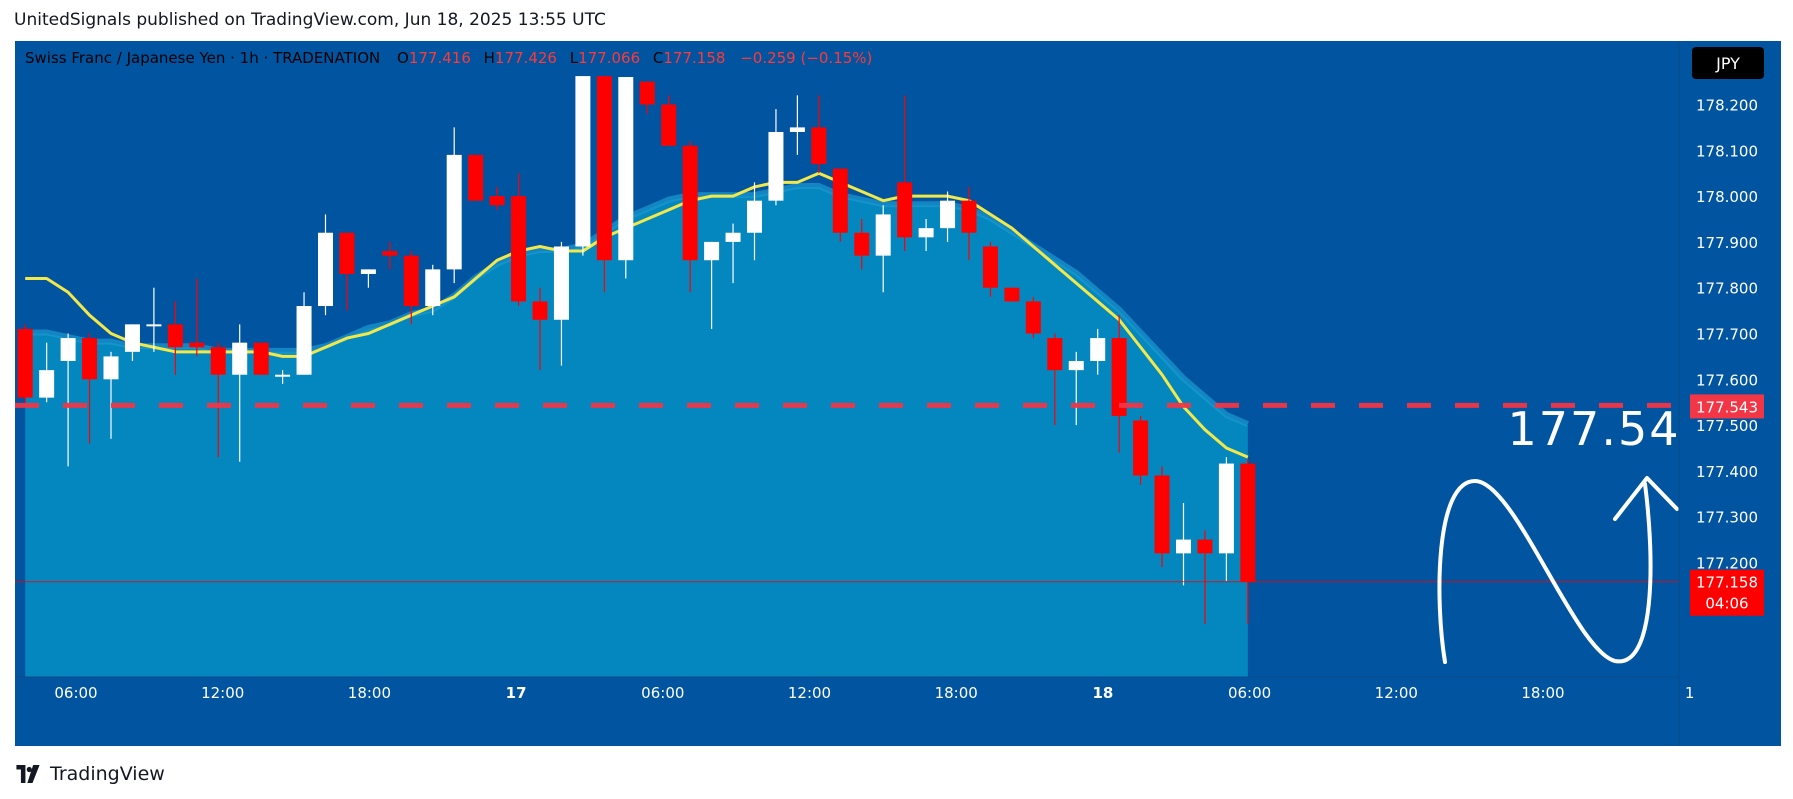  I want to click on countdown-text: 04:06, so click(1726, 604).